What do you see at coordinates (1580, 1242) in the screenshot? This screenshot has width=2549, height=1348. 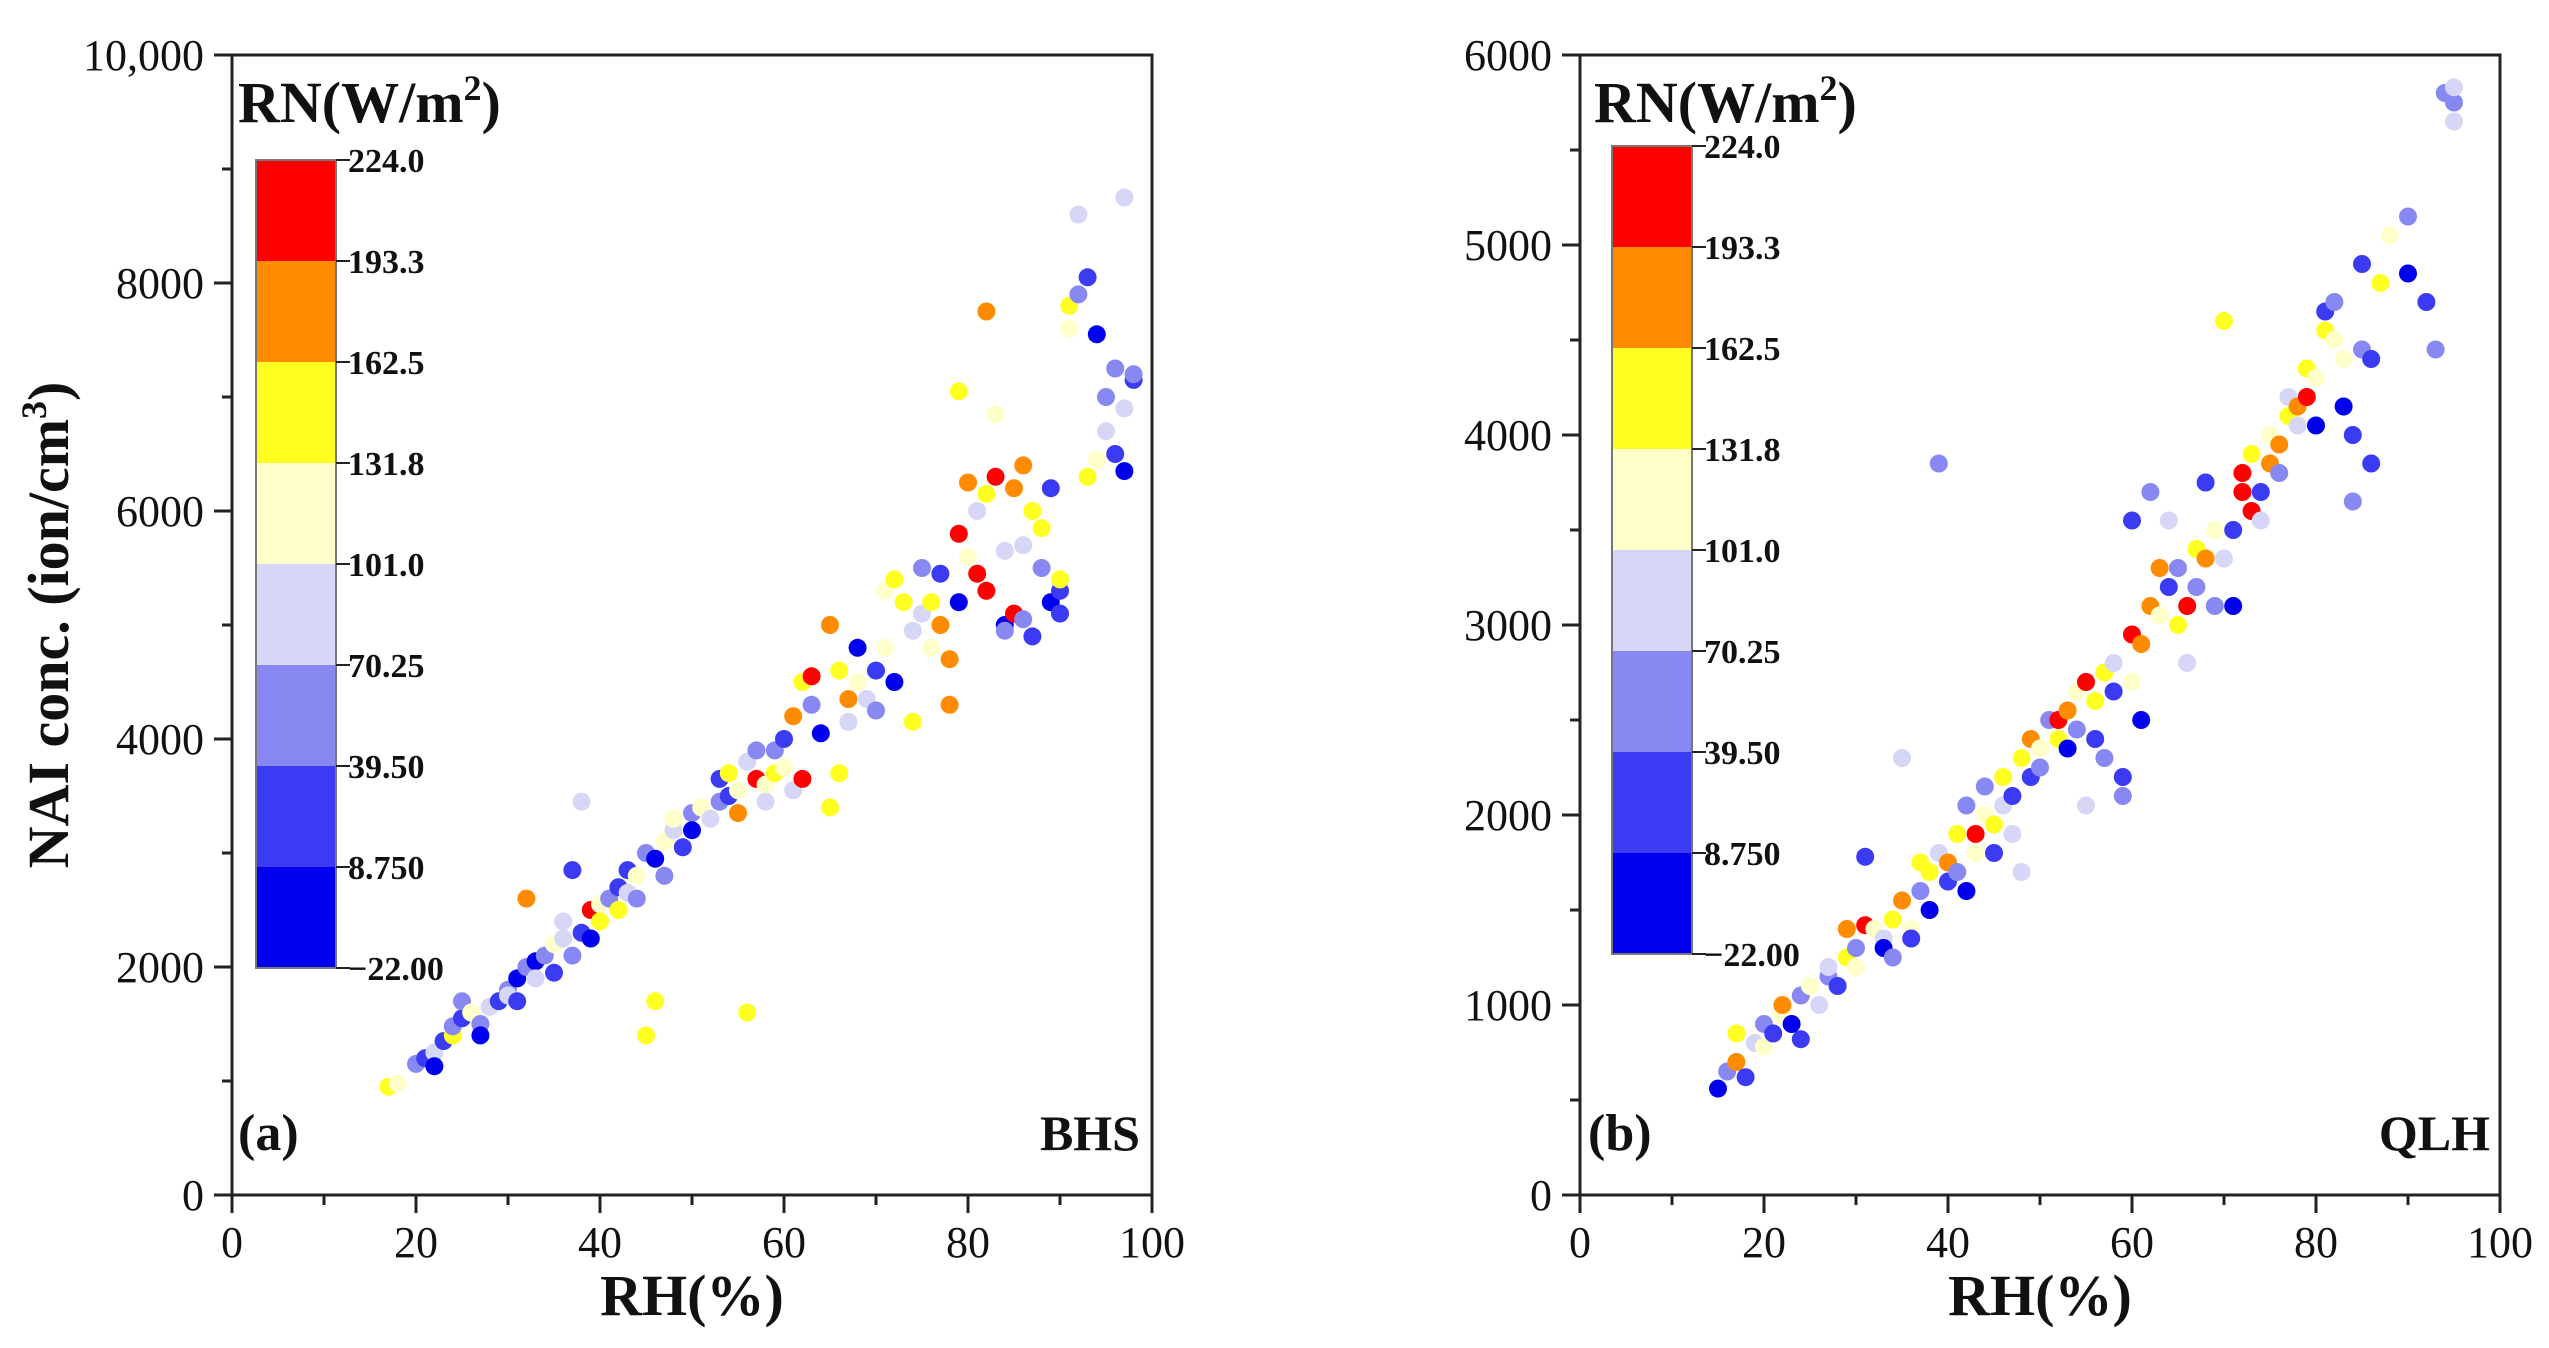 I see `x-tick-label: 0` at bounding box center [1580, 1242].